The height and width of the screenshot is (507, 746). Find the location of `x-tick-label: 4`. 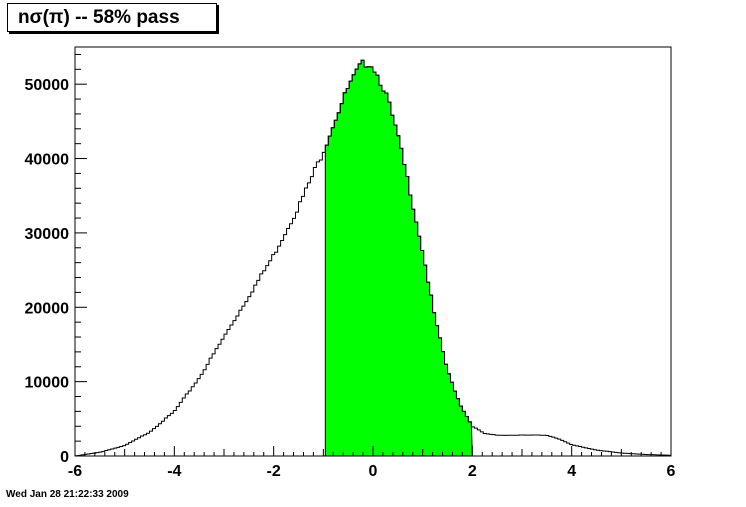

x-tick-label: 4 is located at coordinates (571, 471).